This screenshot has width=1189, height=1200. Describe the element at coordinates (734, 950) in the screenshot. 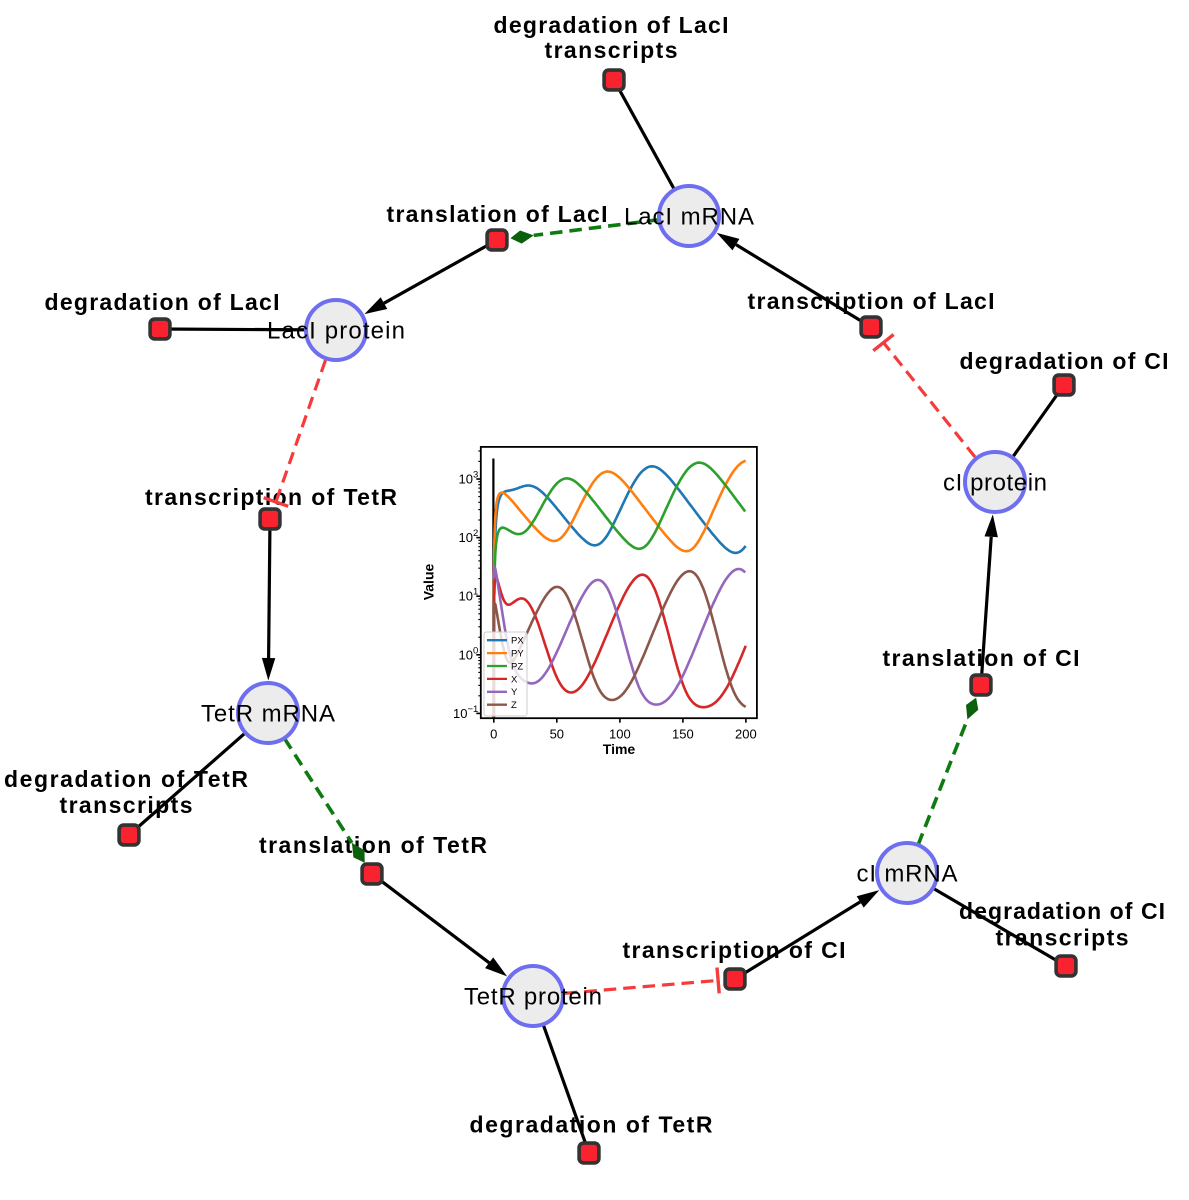

I see `svg-text: transcription of CI` at that location.